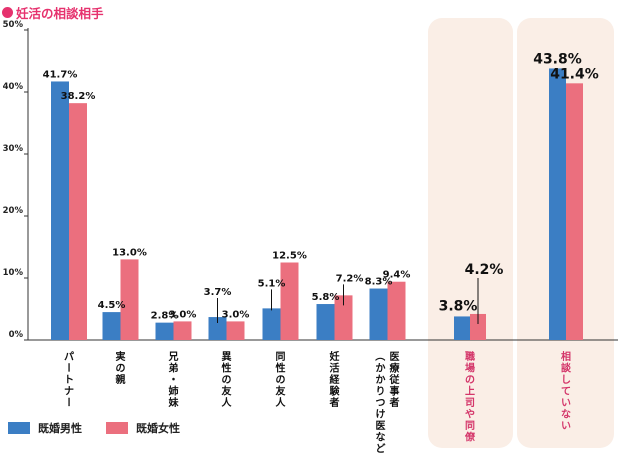 The image size is (640, 454). Describe the element at coordinates (13, 273) in the screenshot. I see `y-tick-label-1: 10%` at that location.